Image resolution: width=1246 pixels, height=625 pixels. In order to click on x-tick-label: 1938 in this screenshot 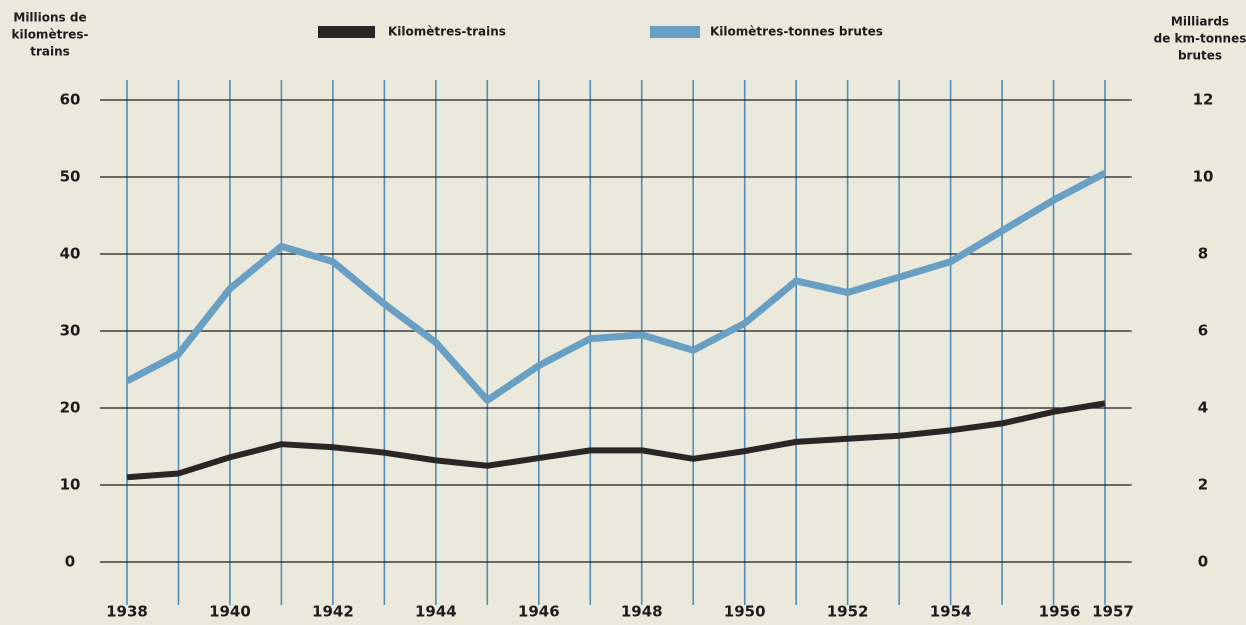, I will do `click(127, 612)`.